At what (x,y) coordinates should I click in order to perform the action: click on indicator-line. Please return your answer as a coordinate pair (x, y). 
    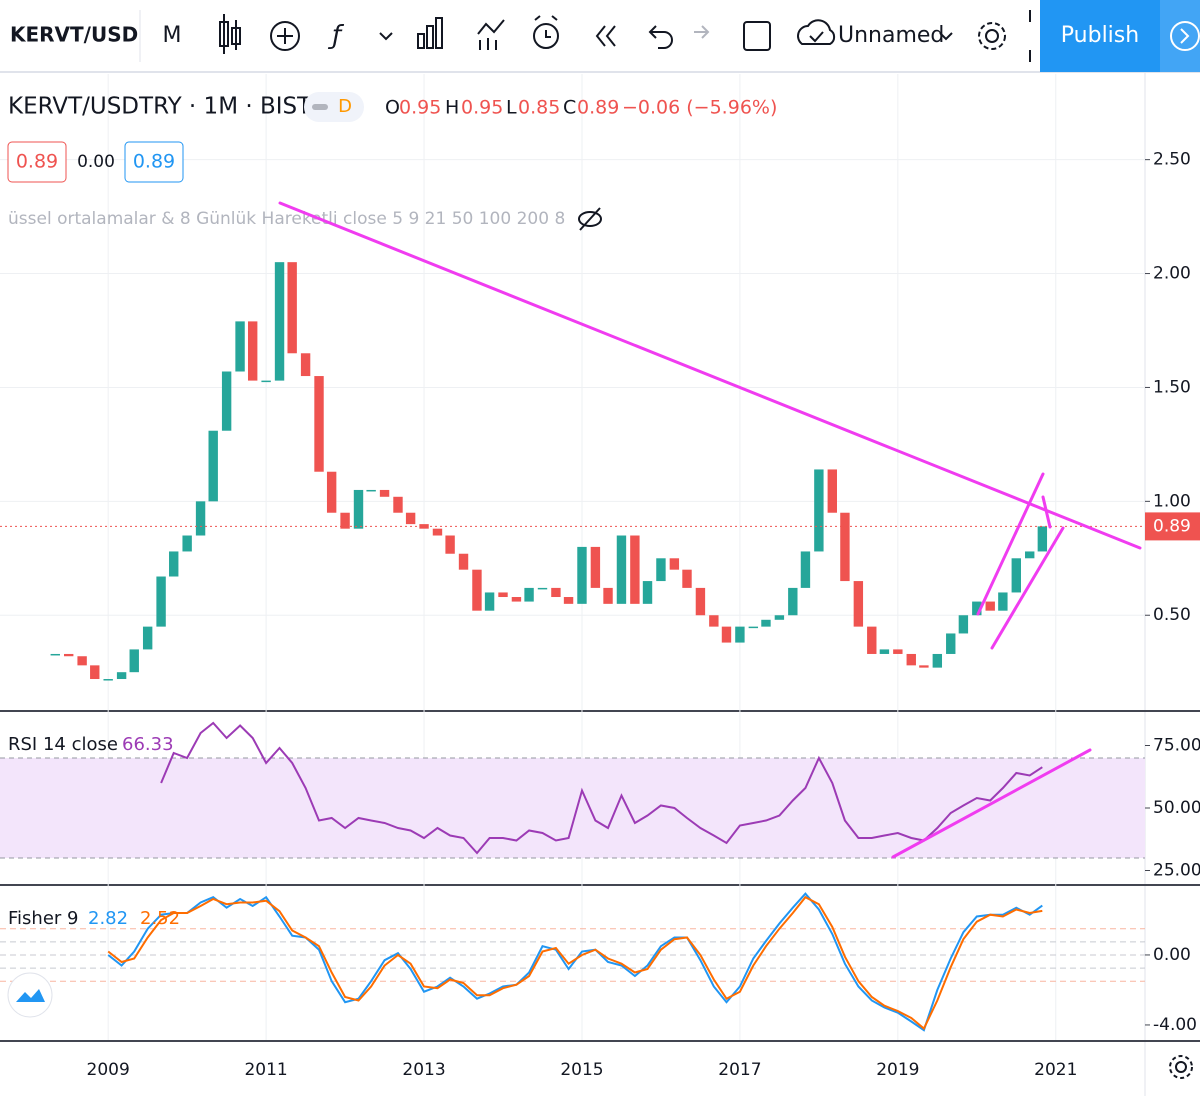
    Looking at the image, I should click on (601, 788).